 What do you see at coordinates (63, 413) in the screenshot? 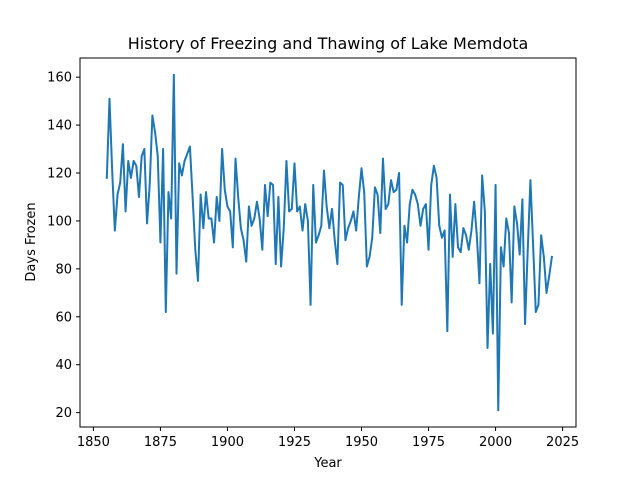
I see `y-tick-label: 20` at bounding box center [63, 413].